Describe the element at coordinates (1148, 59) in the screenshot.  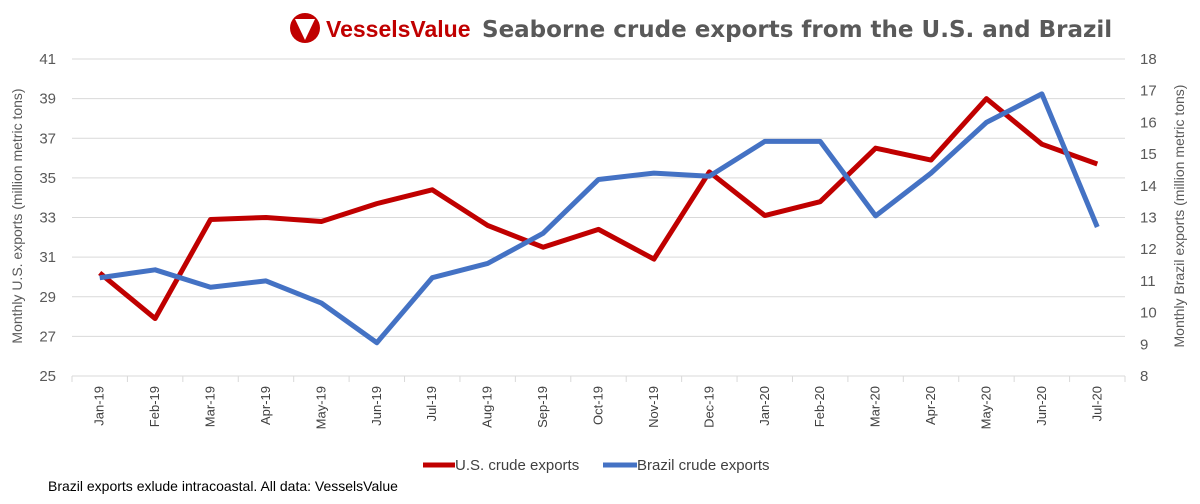
I see `y-tick-label-right: 18` at that location.